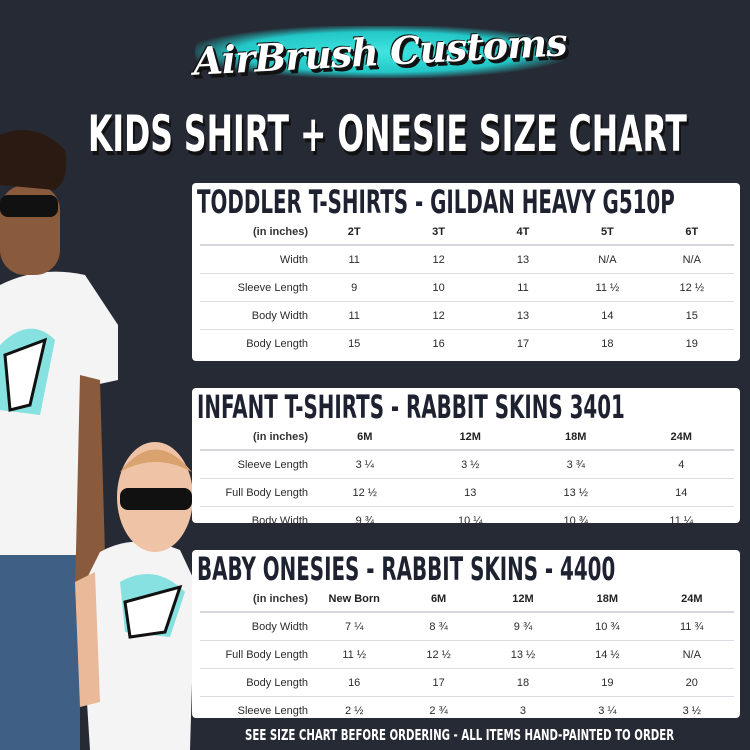  Describe the element at coordinates (681, 464) in the screenshot. I see `size-value-cell: 4` at that location.